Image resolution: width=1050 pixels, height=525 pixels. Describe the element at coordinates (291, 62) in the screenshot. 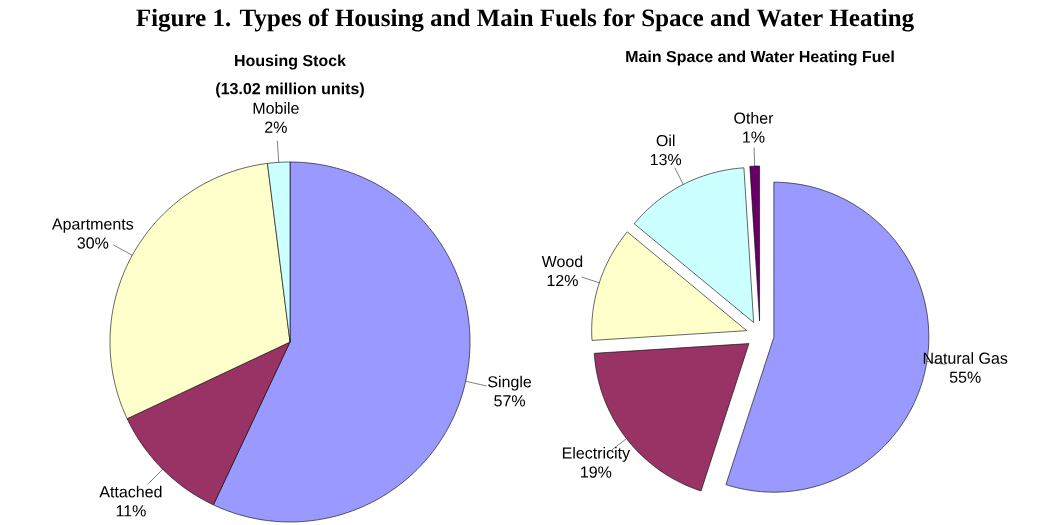

I see `chart-title: Housing Stock` at that location.